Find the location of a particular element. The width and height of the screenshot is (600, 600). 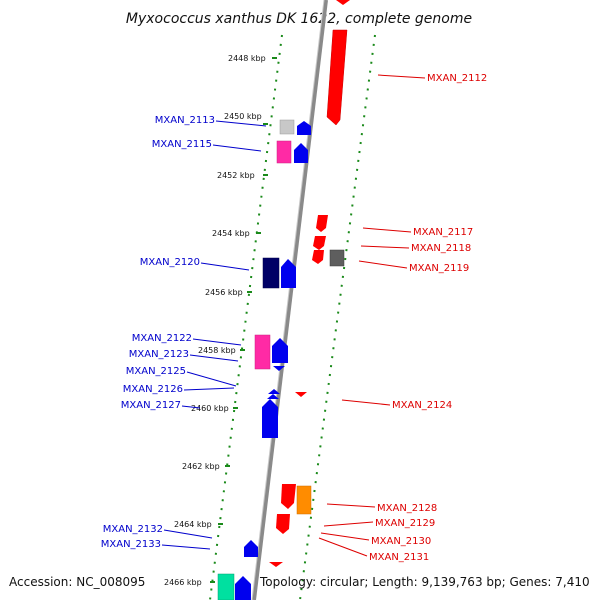

gene-label: MXAN_2119 is located at coordinates (439, 268).